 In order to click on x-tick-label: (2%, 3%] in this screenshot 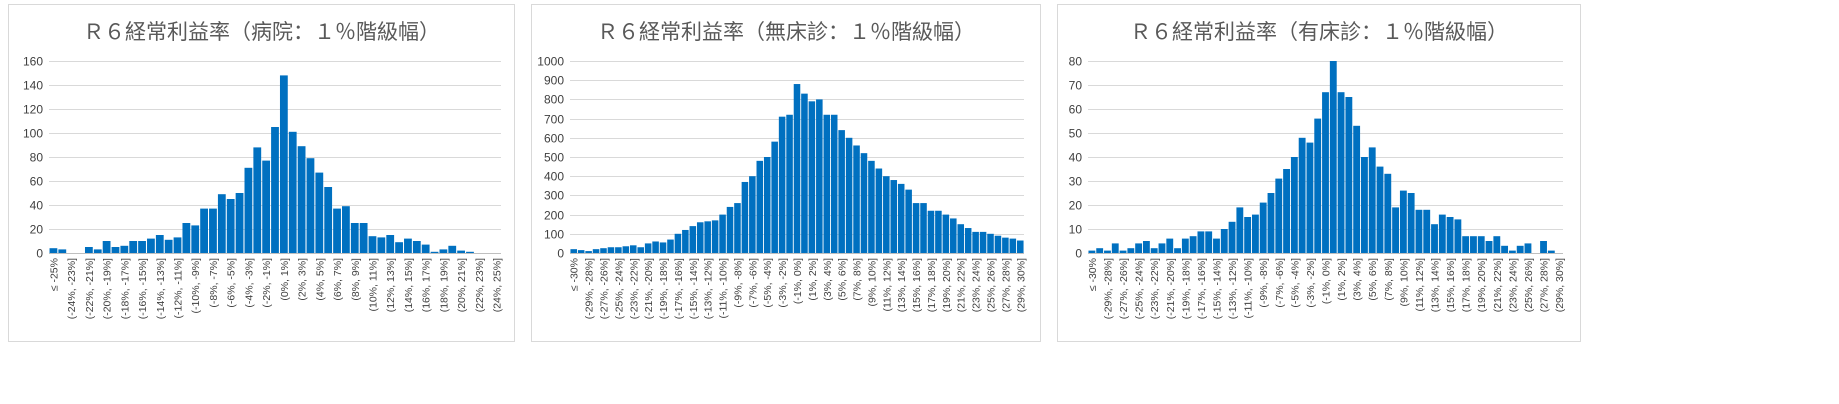, I will do `click(303, 279)`.